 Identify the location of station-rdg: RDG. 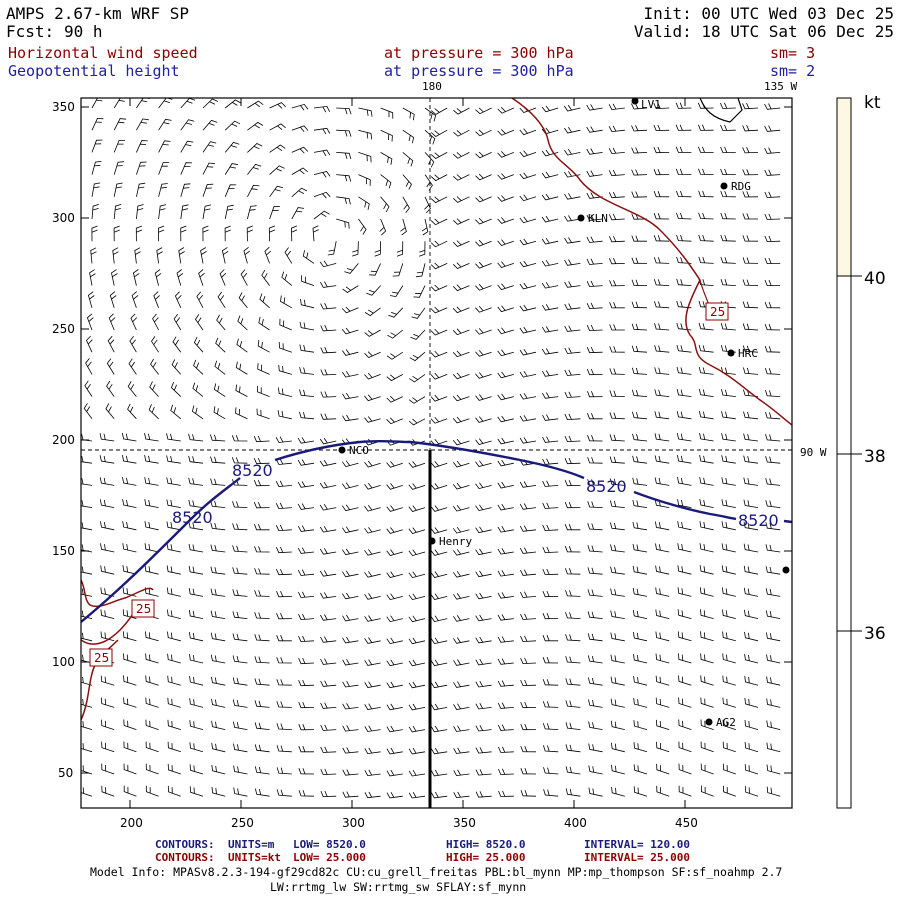
(735, 186).